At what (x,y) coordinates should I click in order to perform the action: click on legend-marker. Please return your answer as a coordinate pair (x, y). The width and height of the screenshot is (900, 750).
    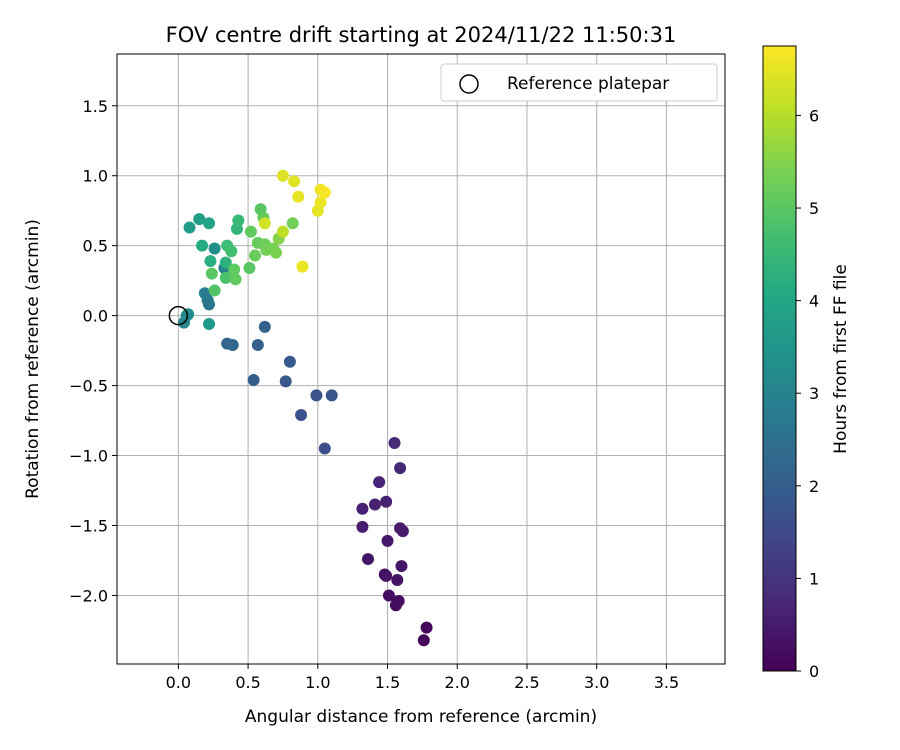
    Looking at the image, I should click on (469, 84).